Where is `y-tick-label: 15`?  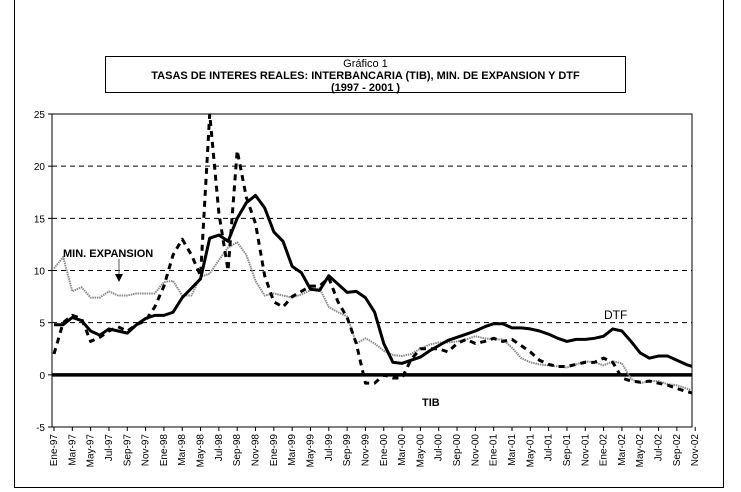 y-tick-label: 15 is located at coordinates (40, 219).